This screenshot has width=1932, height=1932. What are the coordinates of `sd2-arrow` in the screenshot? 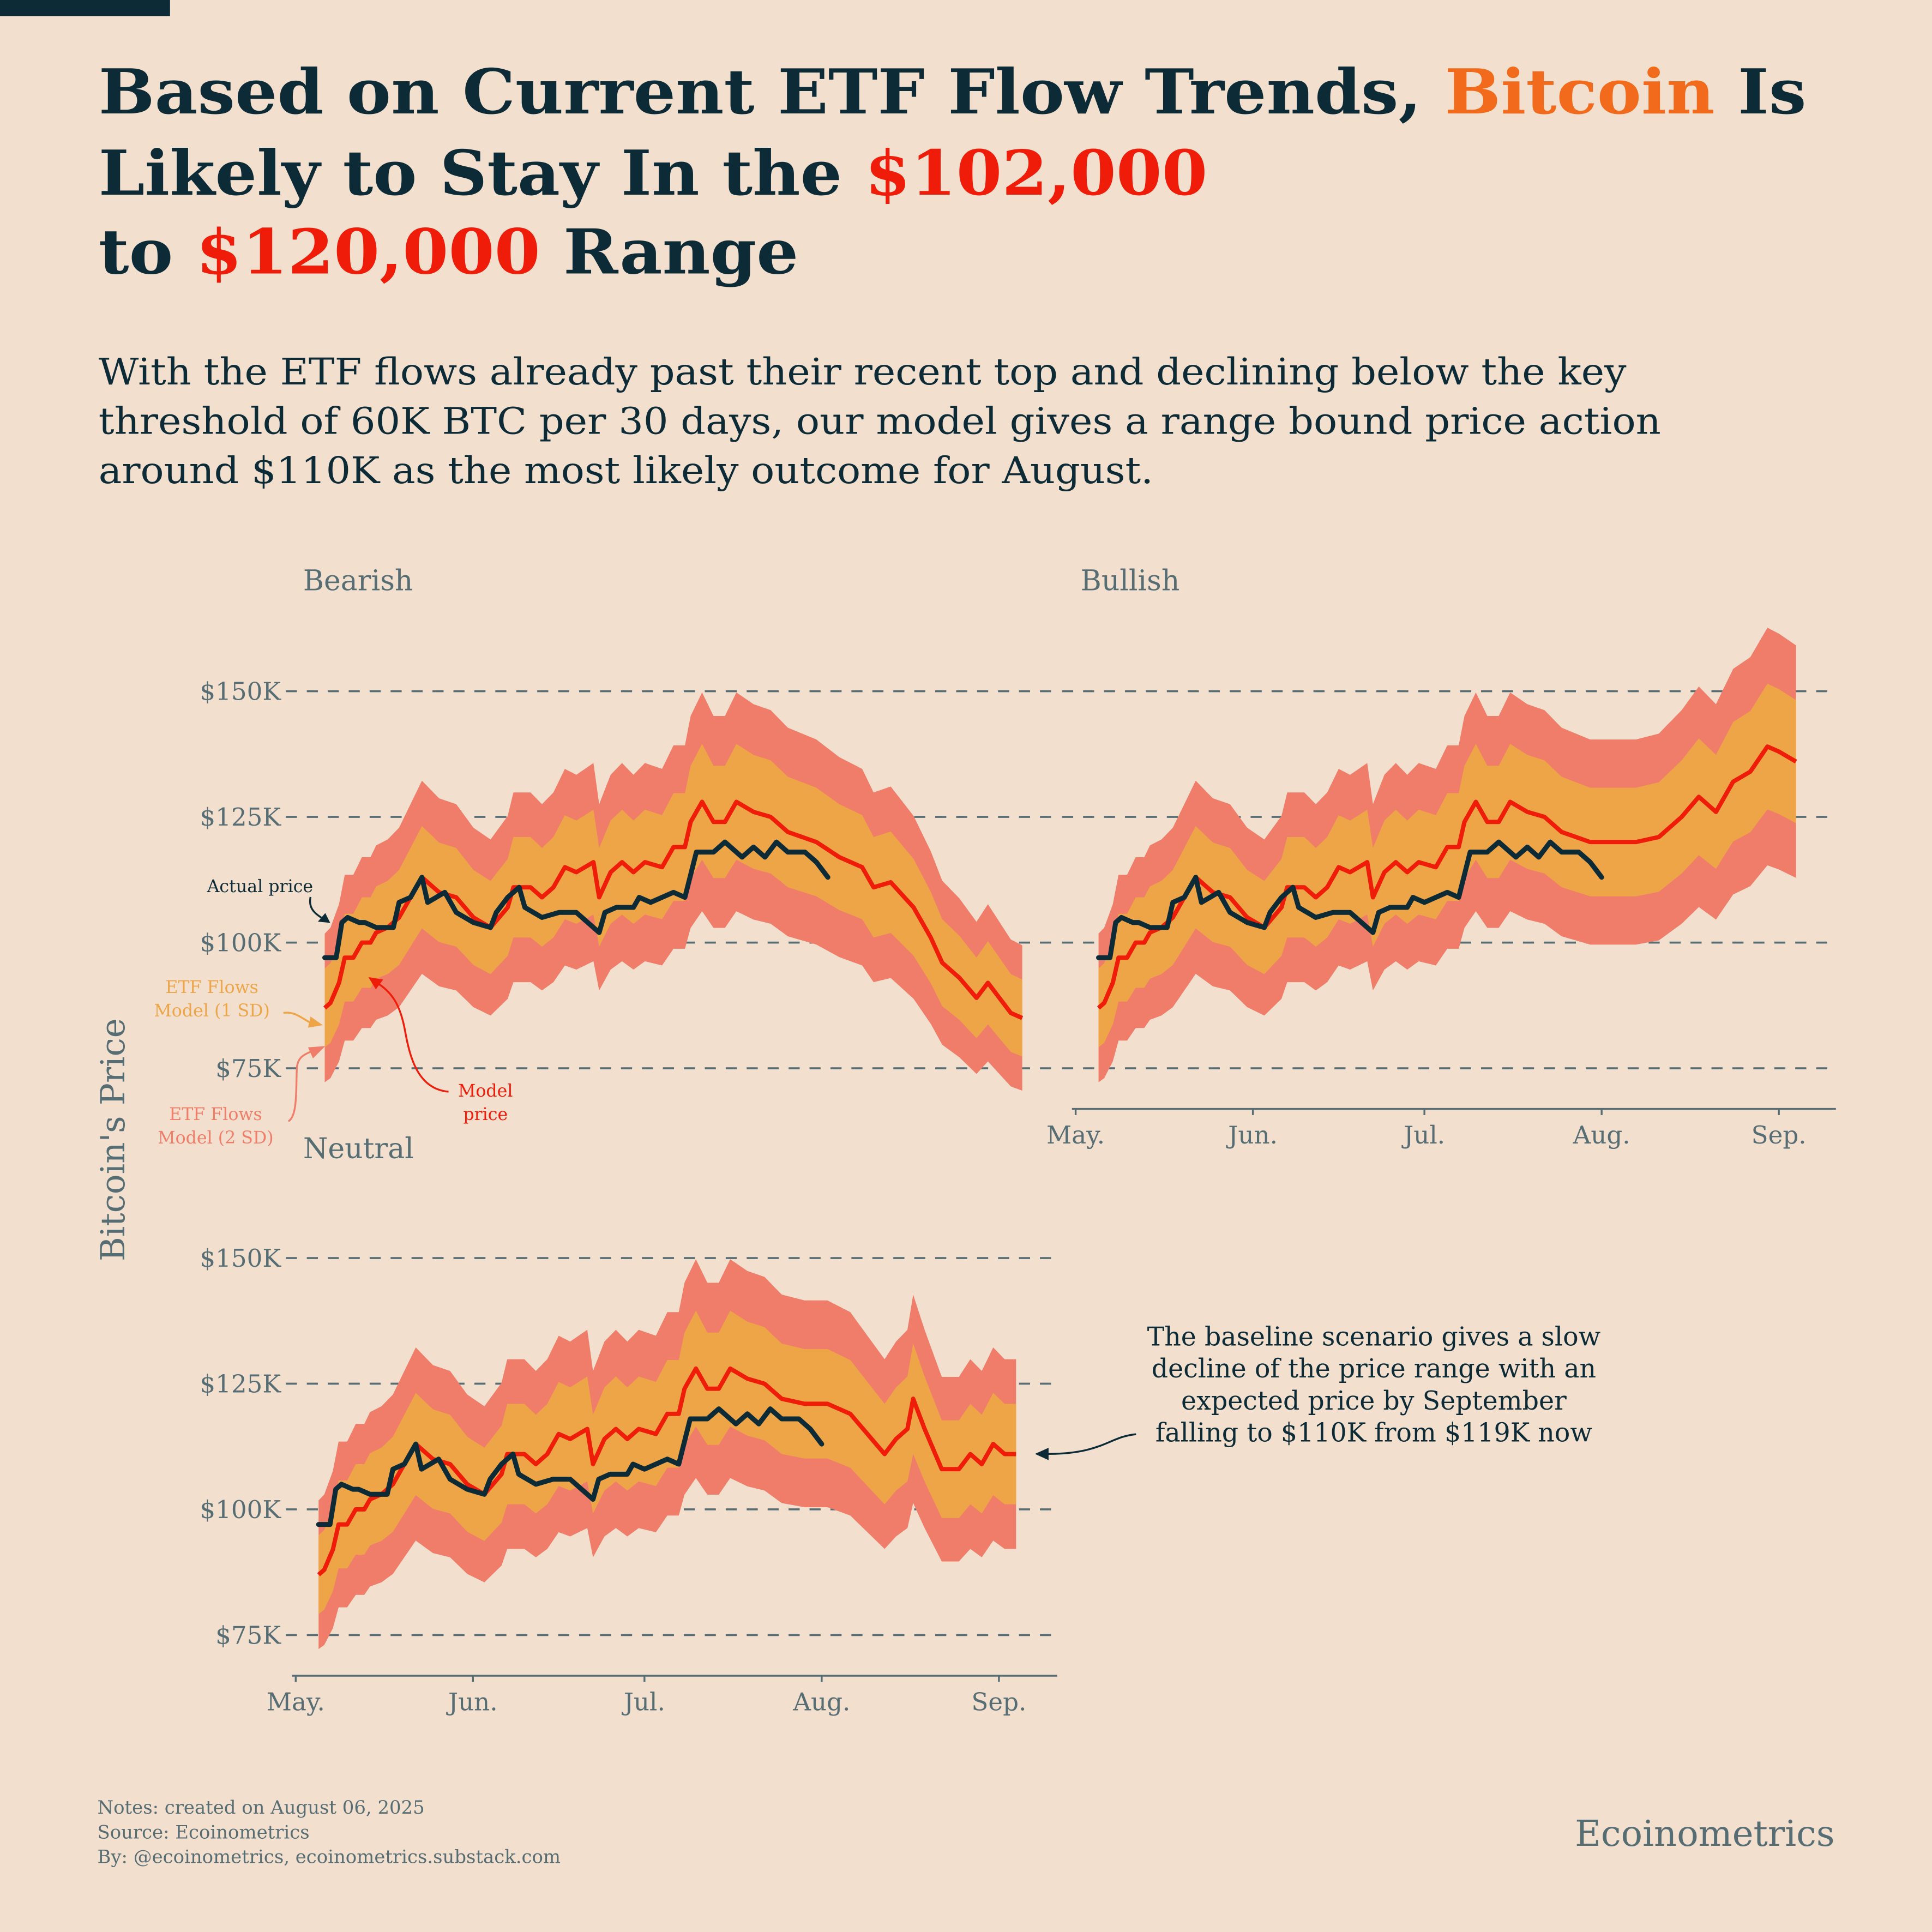 It's located at (301, 1085).